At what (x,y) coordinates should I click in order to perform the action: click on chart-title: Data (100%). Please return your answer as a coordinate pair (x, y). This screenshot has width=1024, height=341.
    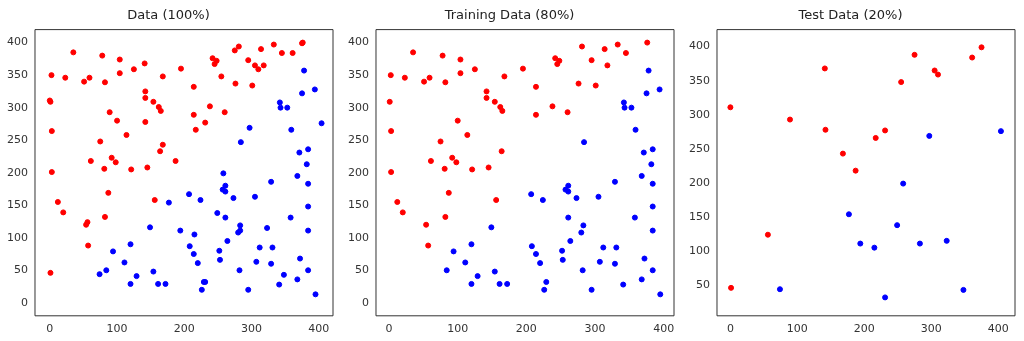
    Looking at the image, I should click on (168, 15).